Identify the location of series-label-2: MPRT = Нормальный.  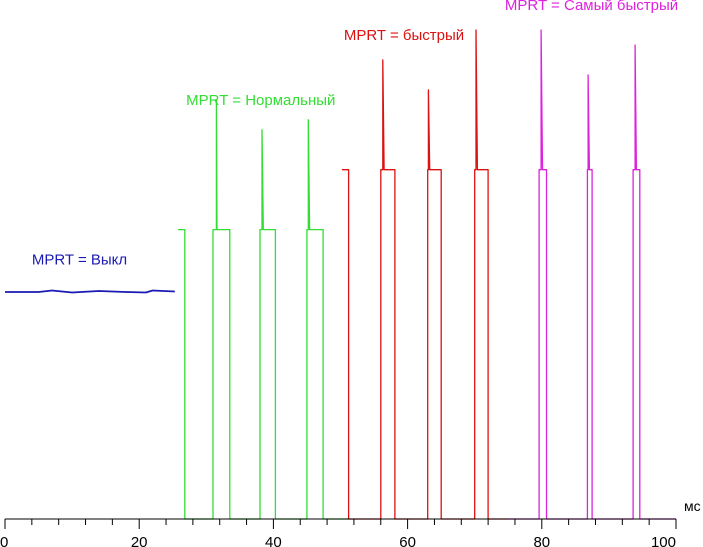
(260, 100).